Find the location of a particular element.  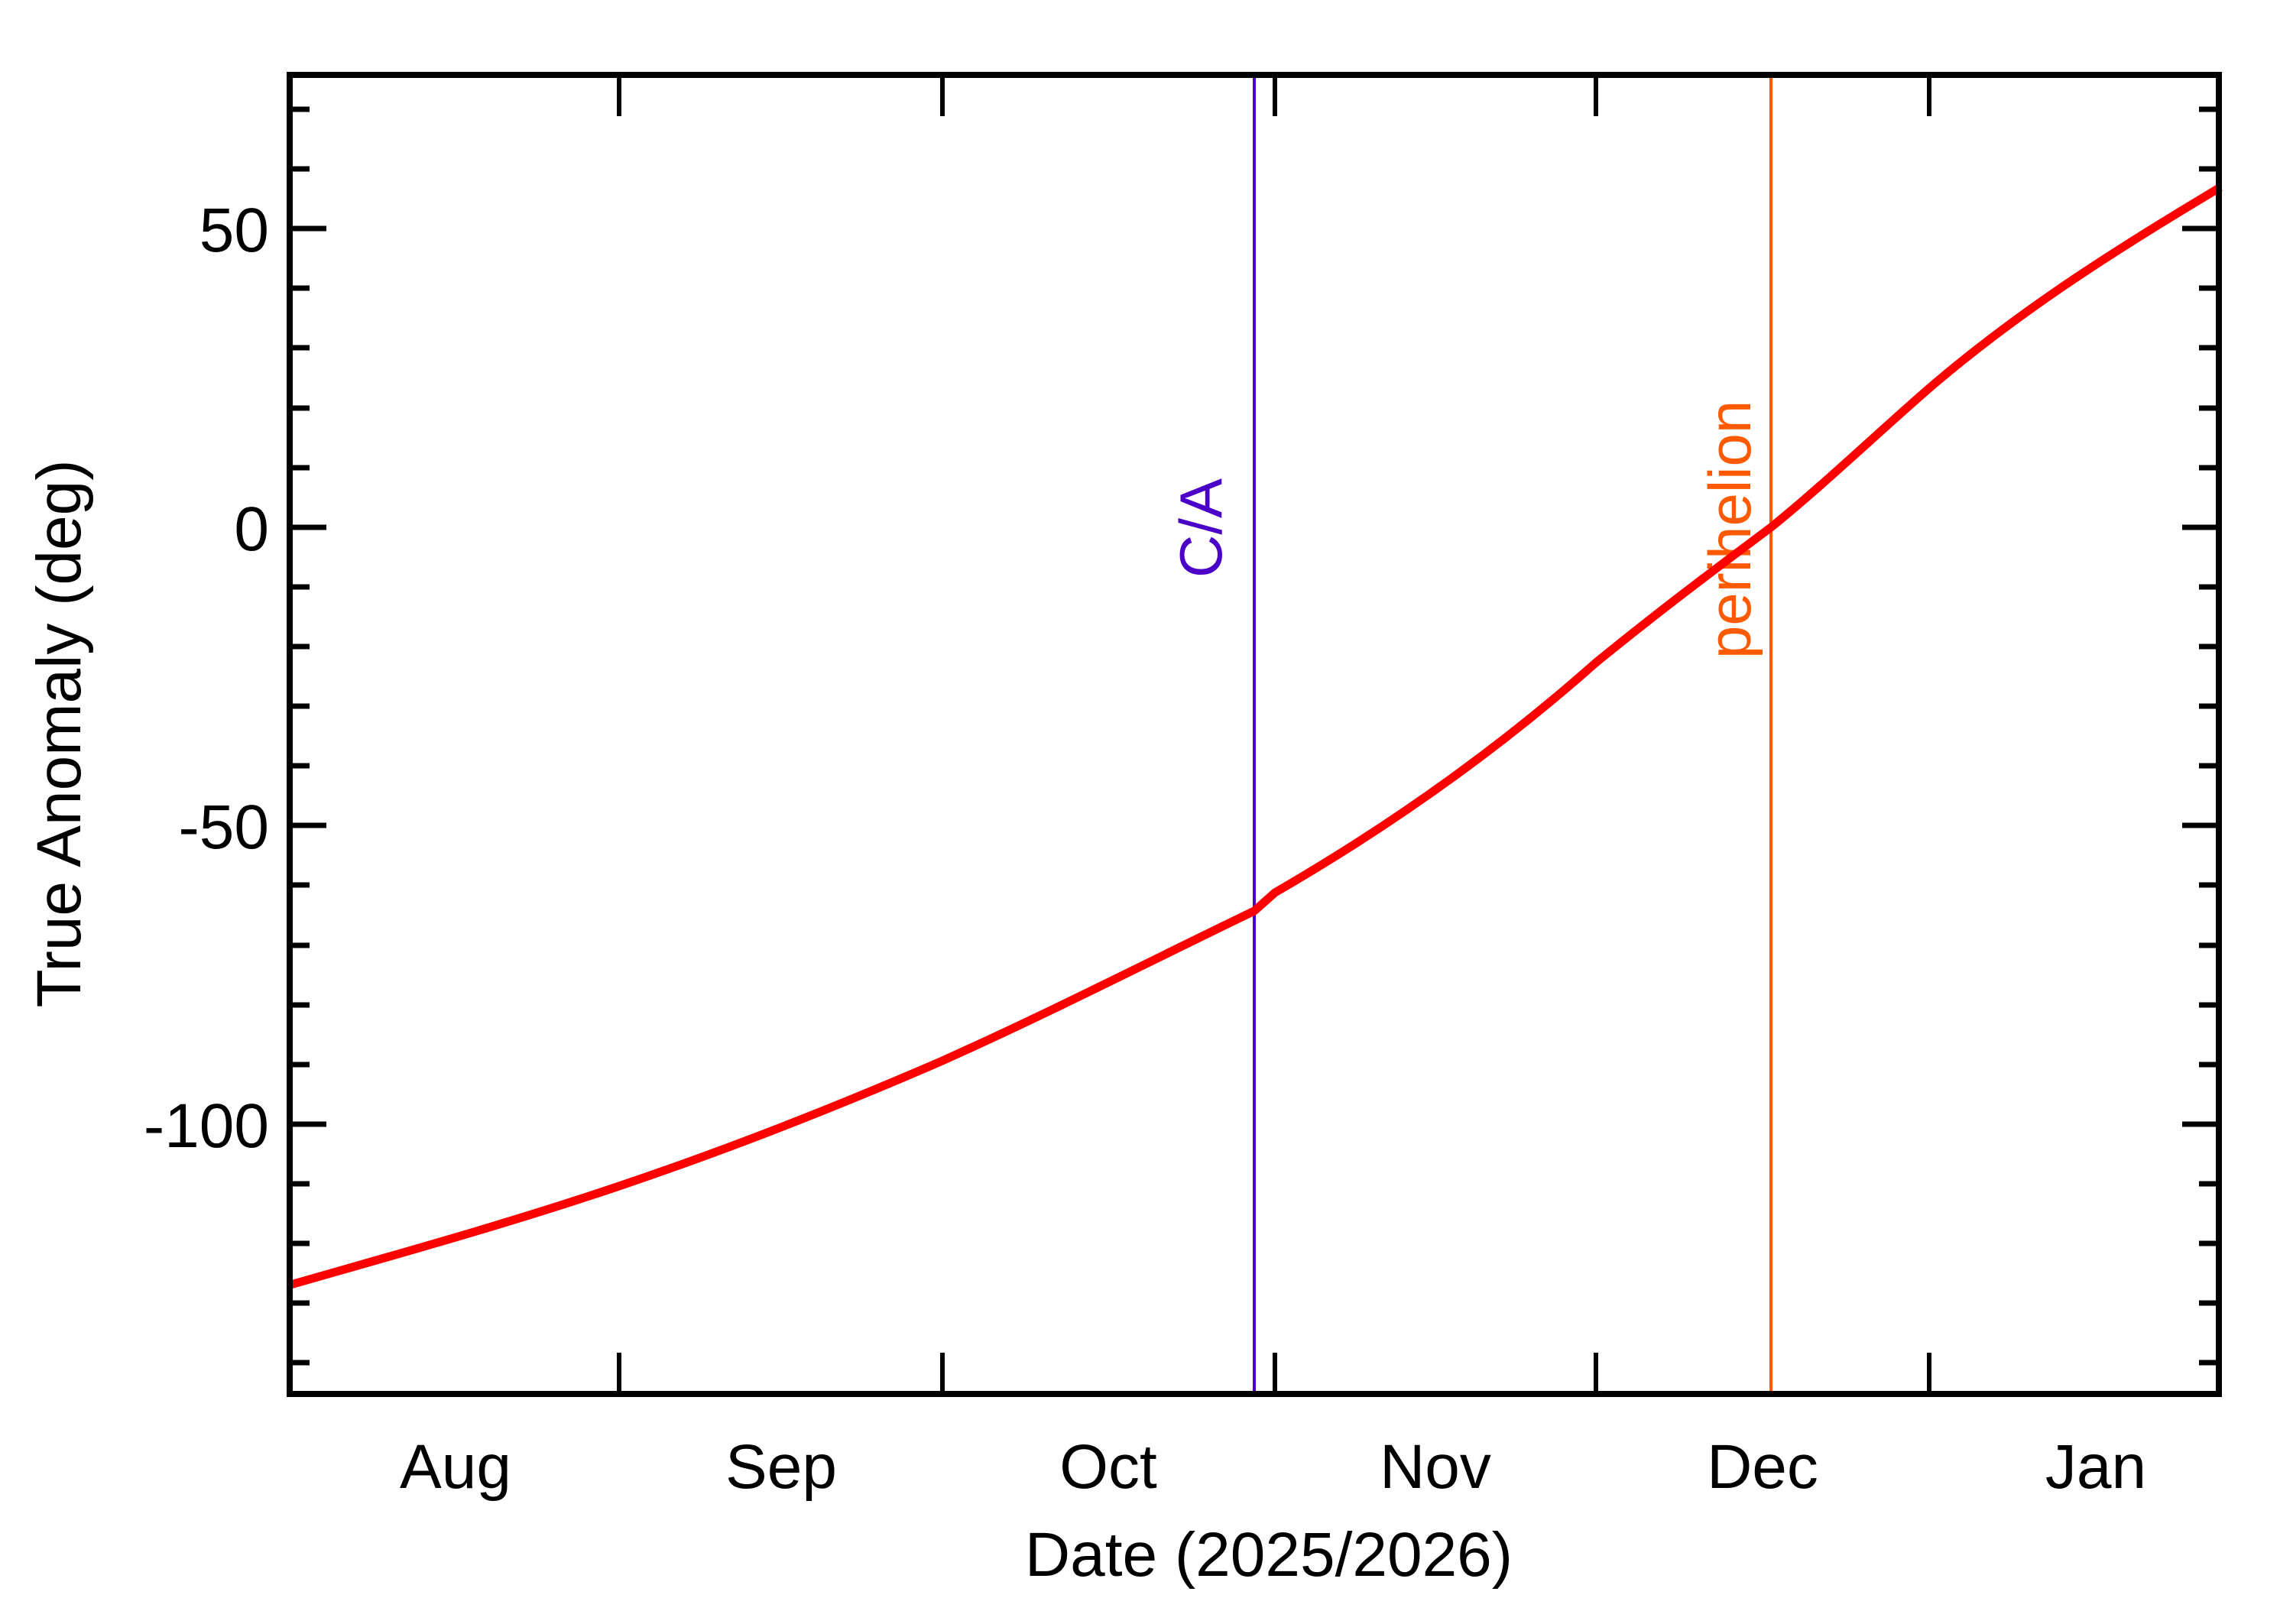

y-tick-label-0: 0 is located at coordinates (251, 529).